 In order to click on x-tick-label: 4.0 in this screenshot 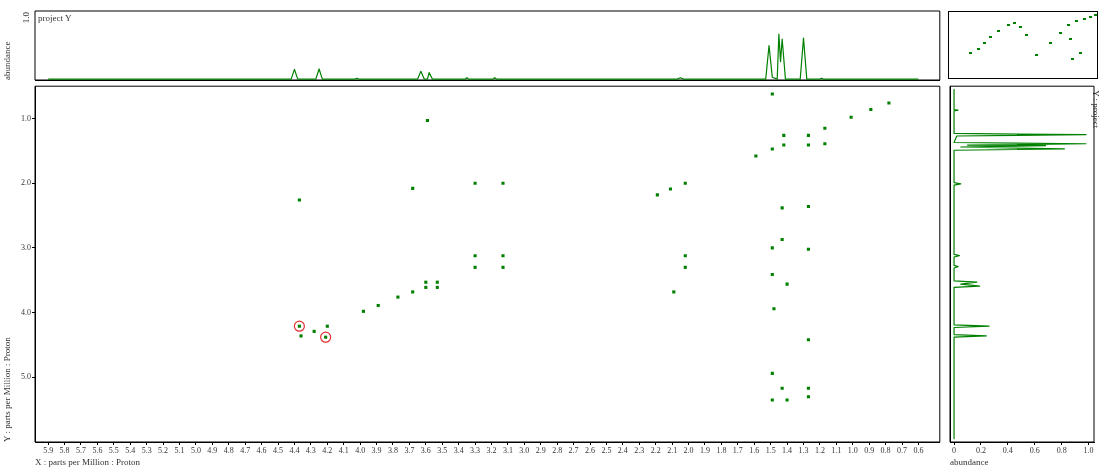, I will do `click(360, 450)`.